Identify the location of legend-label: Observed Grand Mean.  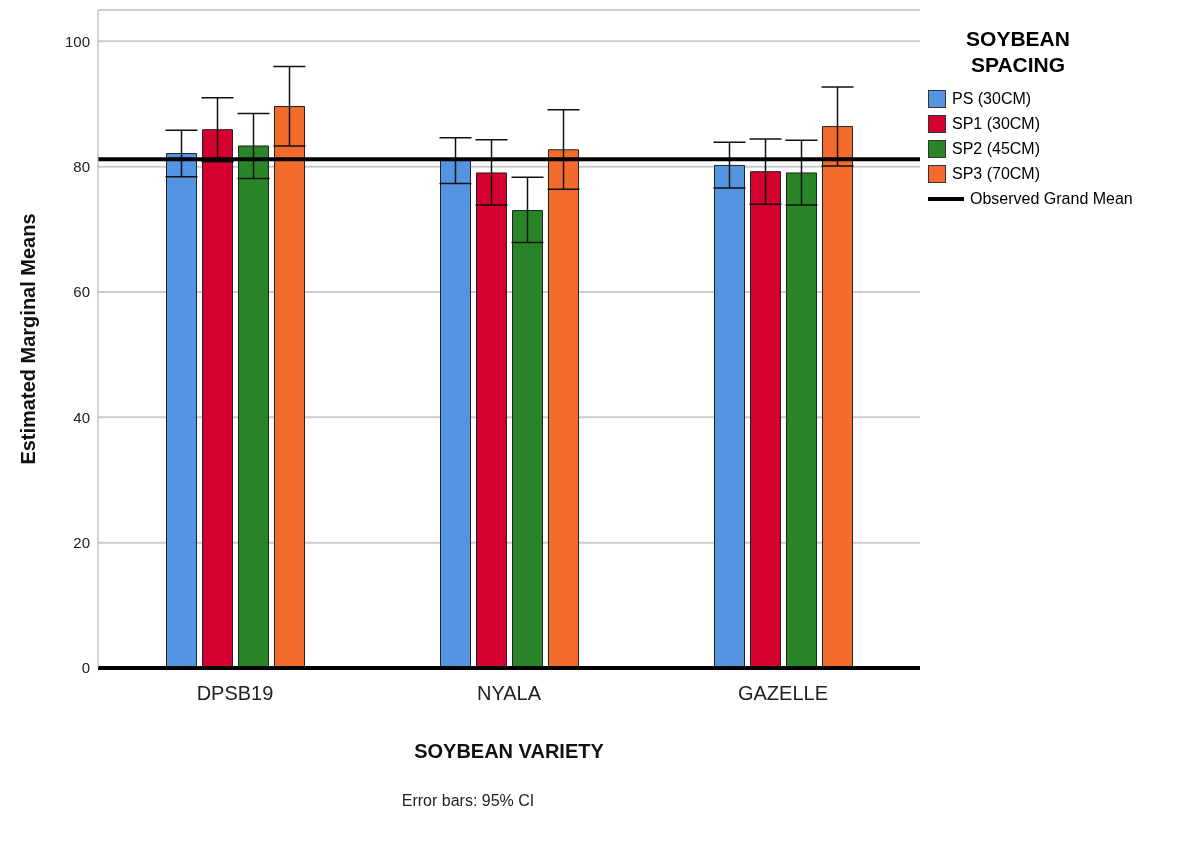
(1051, 198).